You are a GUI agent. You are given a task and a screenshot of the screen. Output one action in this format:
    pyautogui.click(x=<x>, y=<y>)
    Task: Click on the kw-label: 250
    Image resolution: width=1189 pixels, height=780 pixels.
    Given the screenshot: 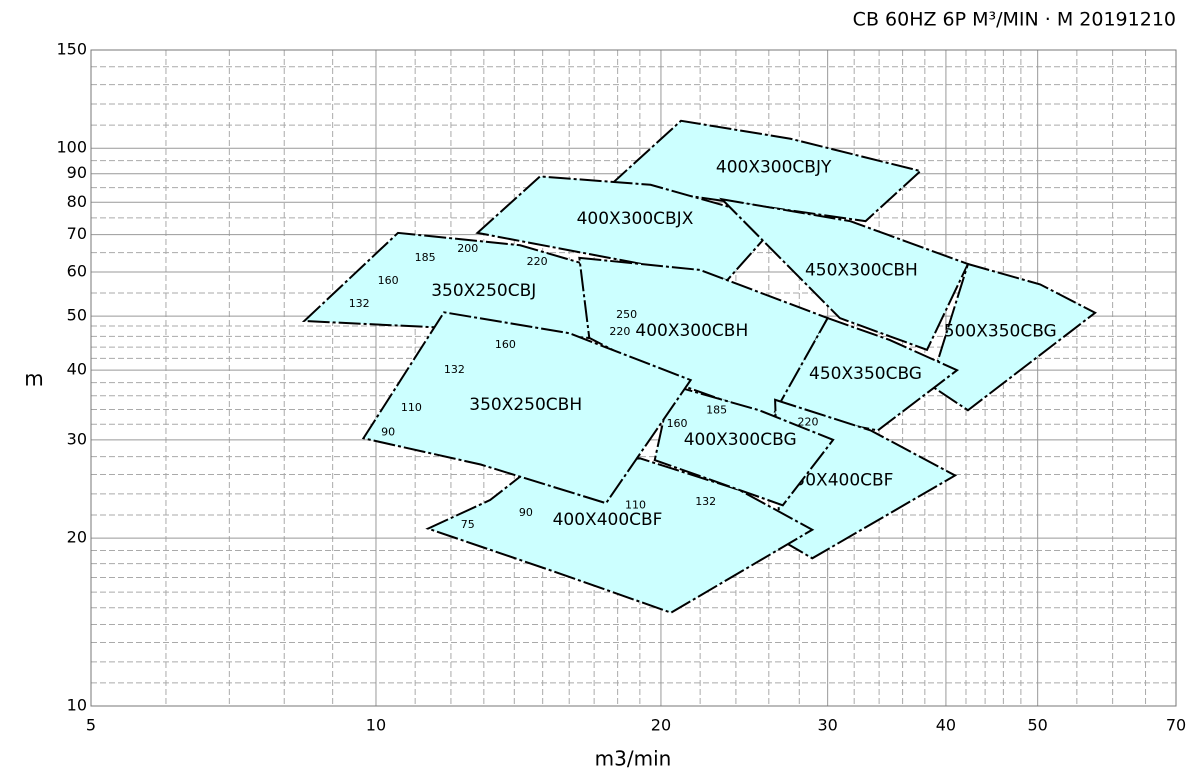 What is the action you would take?
    pyautogui.click(x=626, y=314)
    